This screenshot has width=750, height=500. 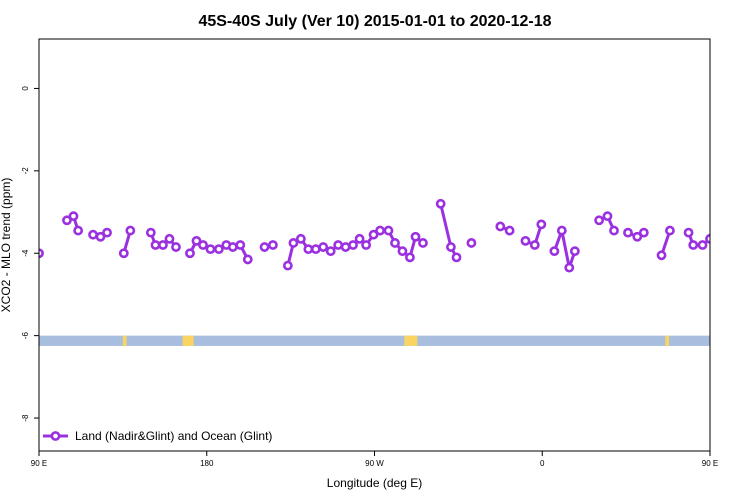 What do you see at coordinates (55, 436) in the screenshot?
I see `legend-marker-swatch` at bounding box center [55, 436].